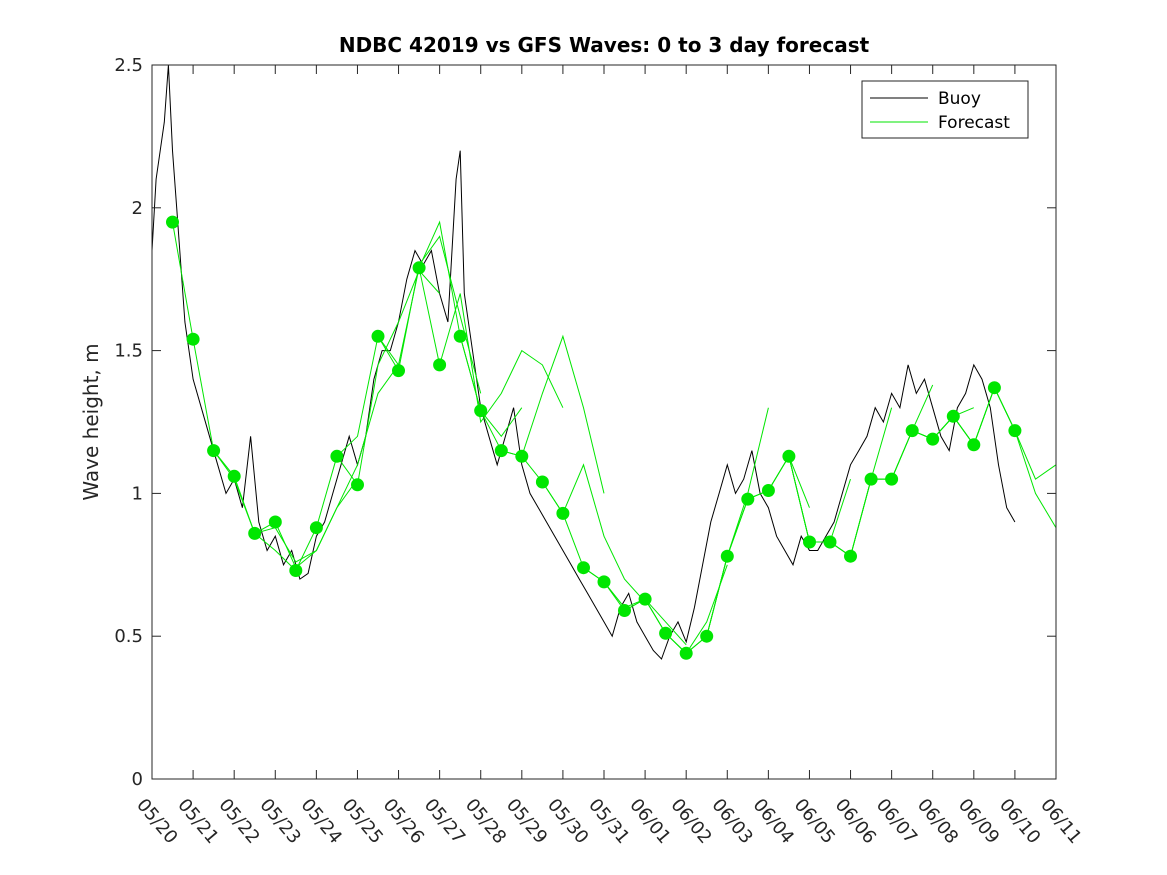  I want to click on y-tick-label: 1.5, so click(128, 351).